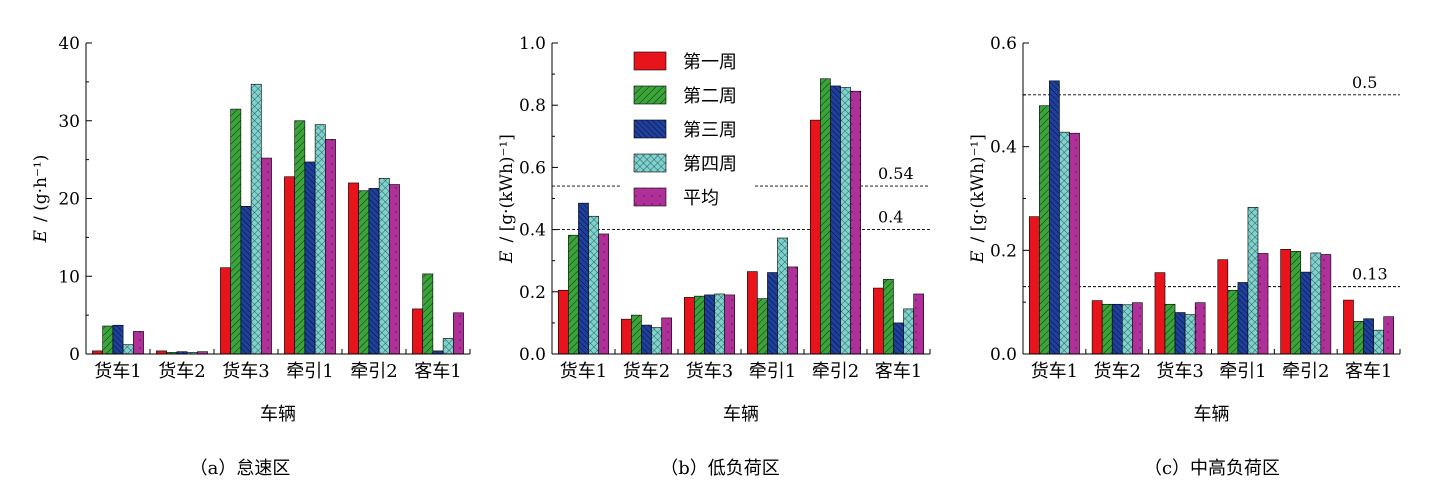 The image size is (1453, 504). Describe the element at coordinates (69, 44) in the screenshot. I see `y-tick-label: 40` at that location.